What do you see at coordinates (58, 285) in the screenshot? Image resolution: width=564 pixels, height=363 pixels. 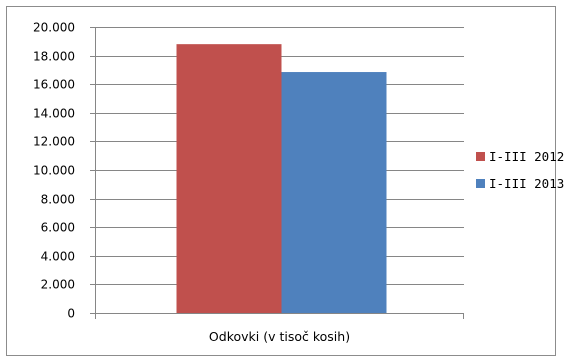 I see `y-tick-label: 2.000` at bounding box center [58, 285].